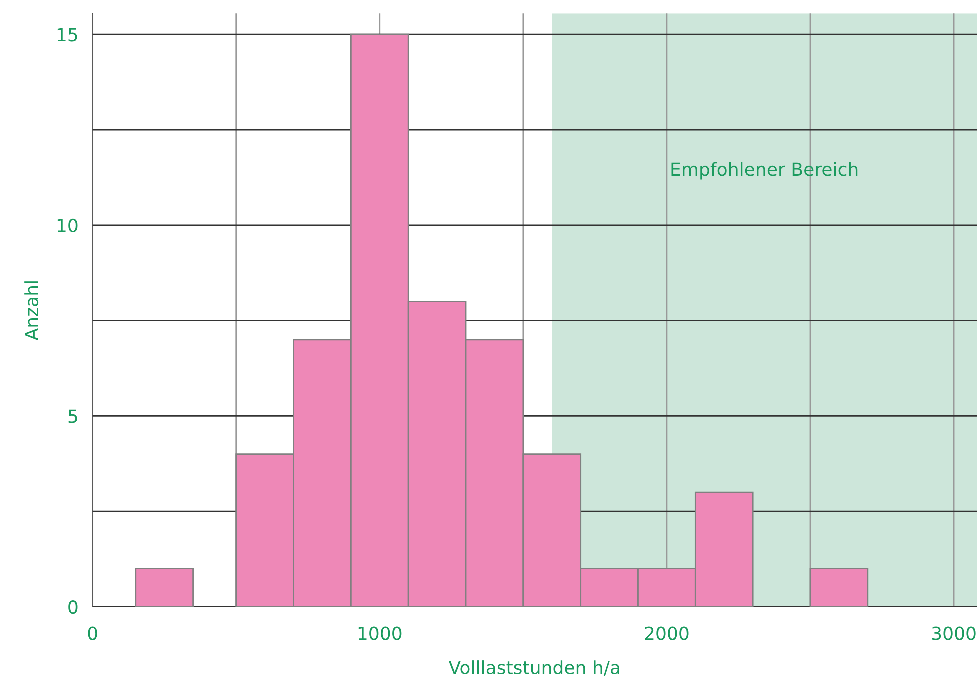 The height and width of the screenshot is (682, 977). What do you see at coordinates (93, 633) in the screenshot?
I see `x-tick-label: 0` at bounding box center [93, 633].